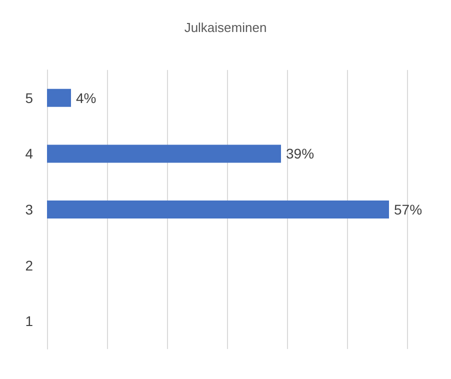 The height and width of the screenshot is (379, 451). What do you see at coordinates (29, 210) in the screenshot?
I see `y-tick-label: 3` at bounding box center [29, 210].